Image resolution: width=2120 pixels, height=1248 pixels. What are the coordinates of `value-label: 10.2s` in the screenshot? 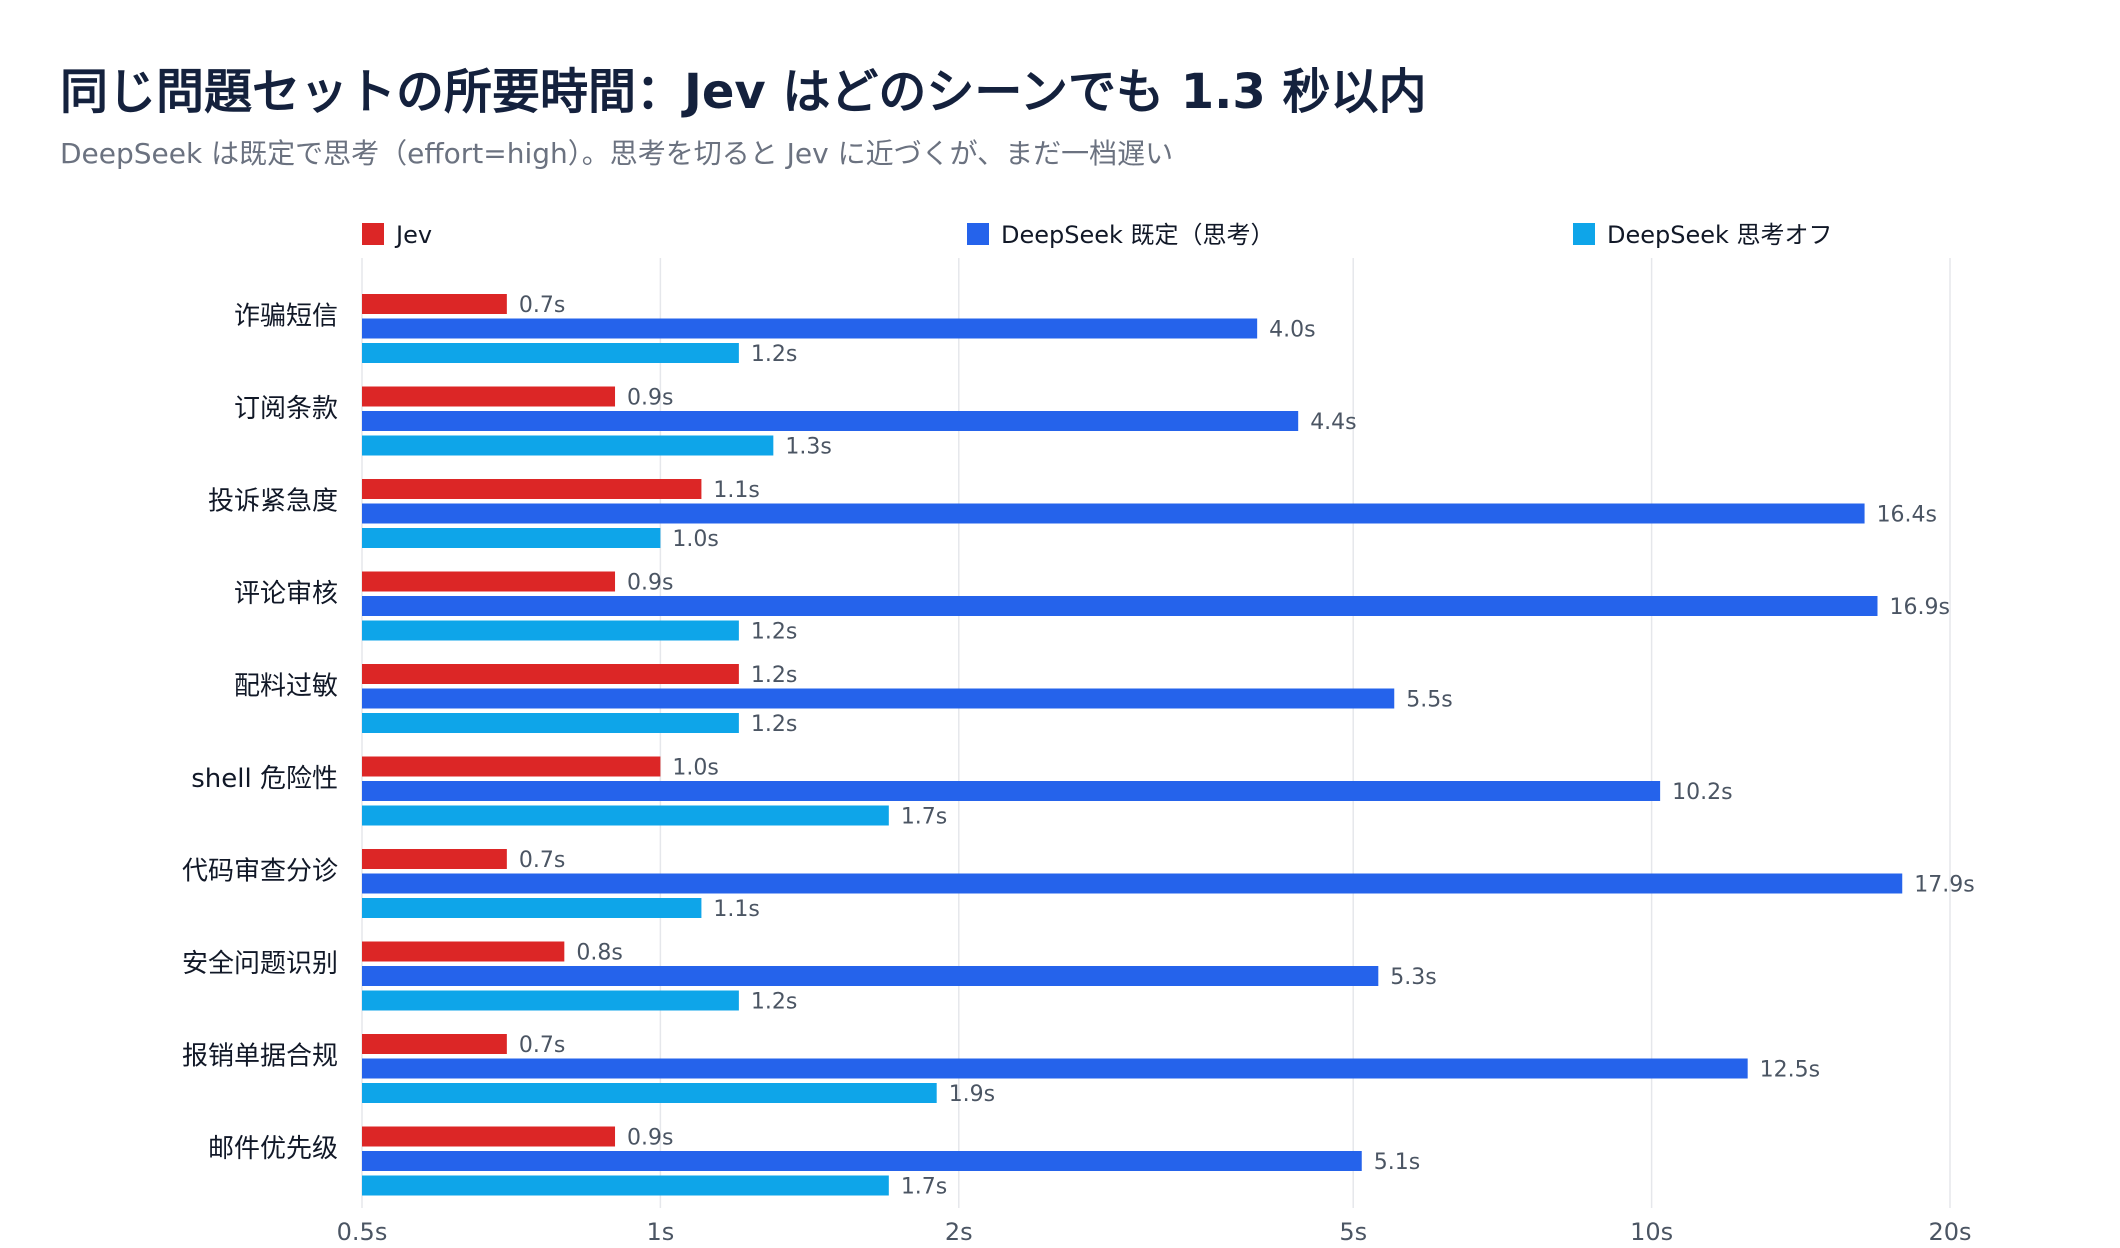 It's located at (1702, 792).